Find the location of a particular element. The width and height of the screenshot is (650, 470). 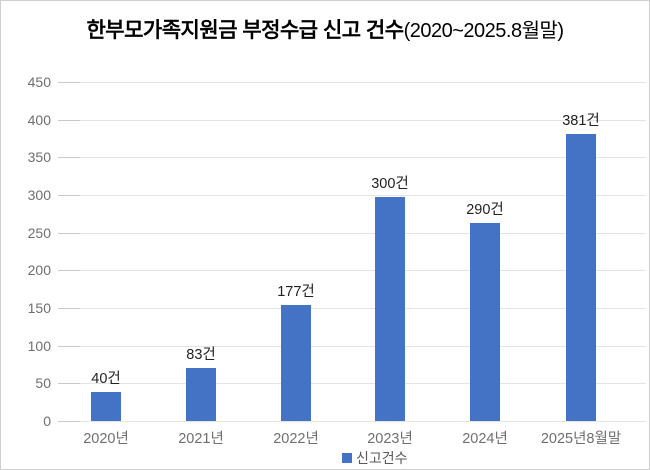

bar-2021년 is located at coordinates (201, 394).